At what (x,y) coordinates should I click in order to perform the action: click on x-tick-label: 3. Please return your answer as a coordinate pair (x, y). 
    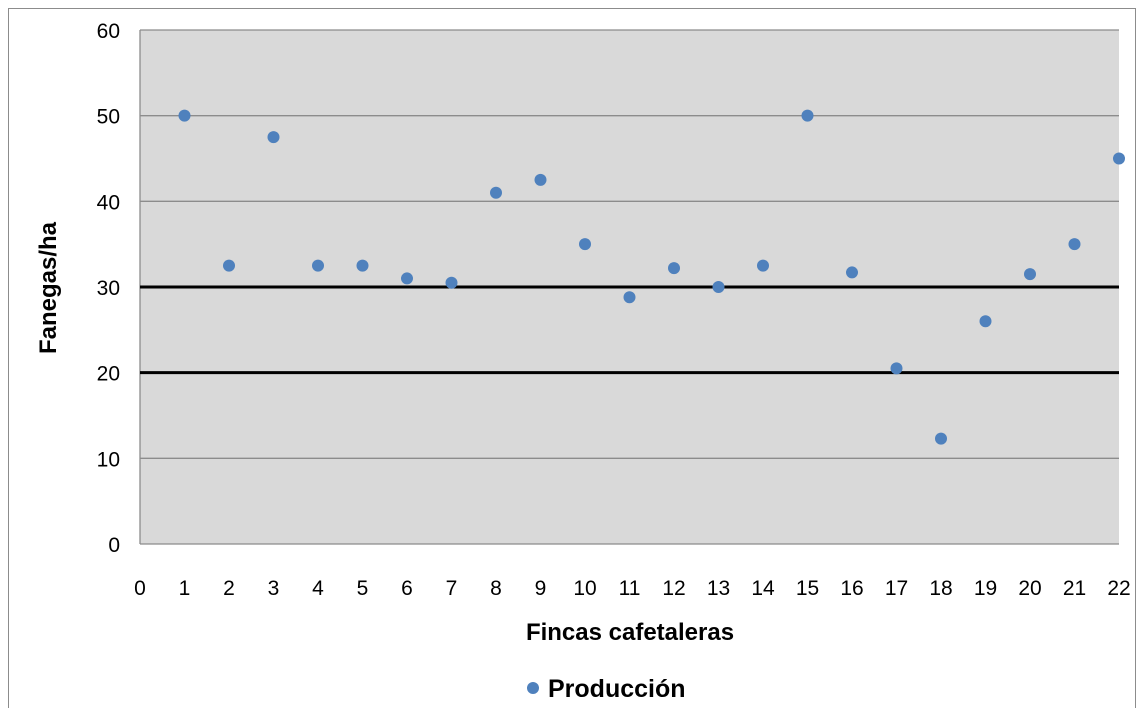
    Looking at the image, I should click on (274, 588).